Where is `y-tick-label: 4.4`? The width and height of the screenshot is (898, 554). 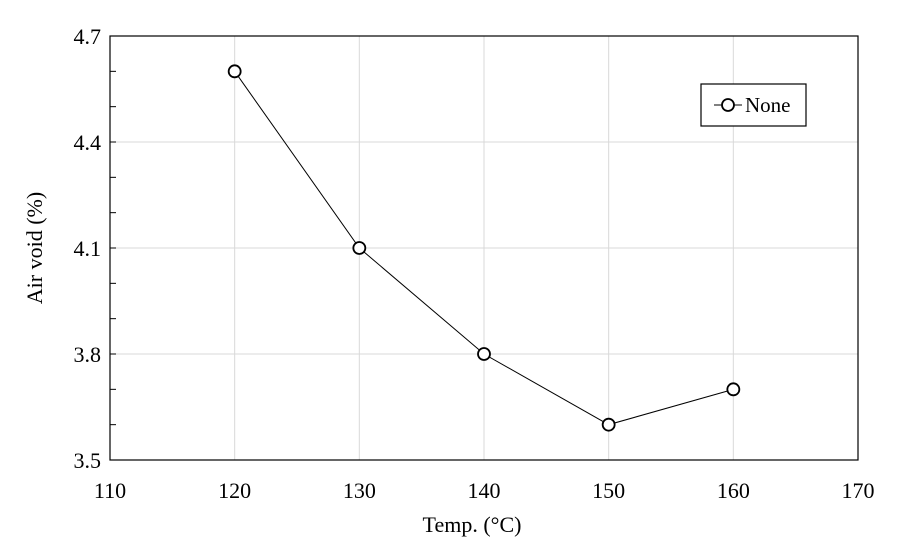
y-tick-label: 4.4 is located at coordinates (88, 142).